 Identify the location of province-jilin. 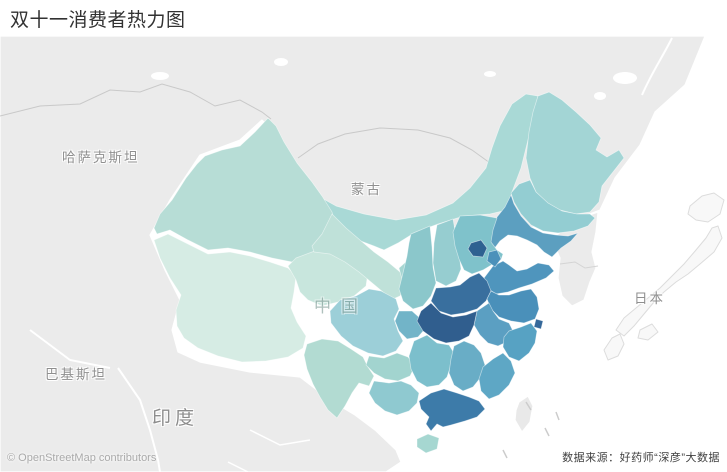
(553, 206).